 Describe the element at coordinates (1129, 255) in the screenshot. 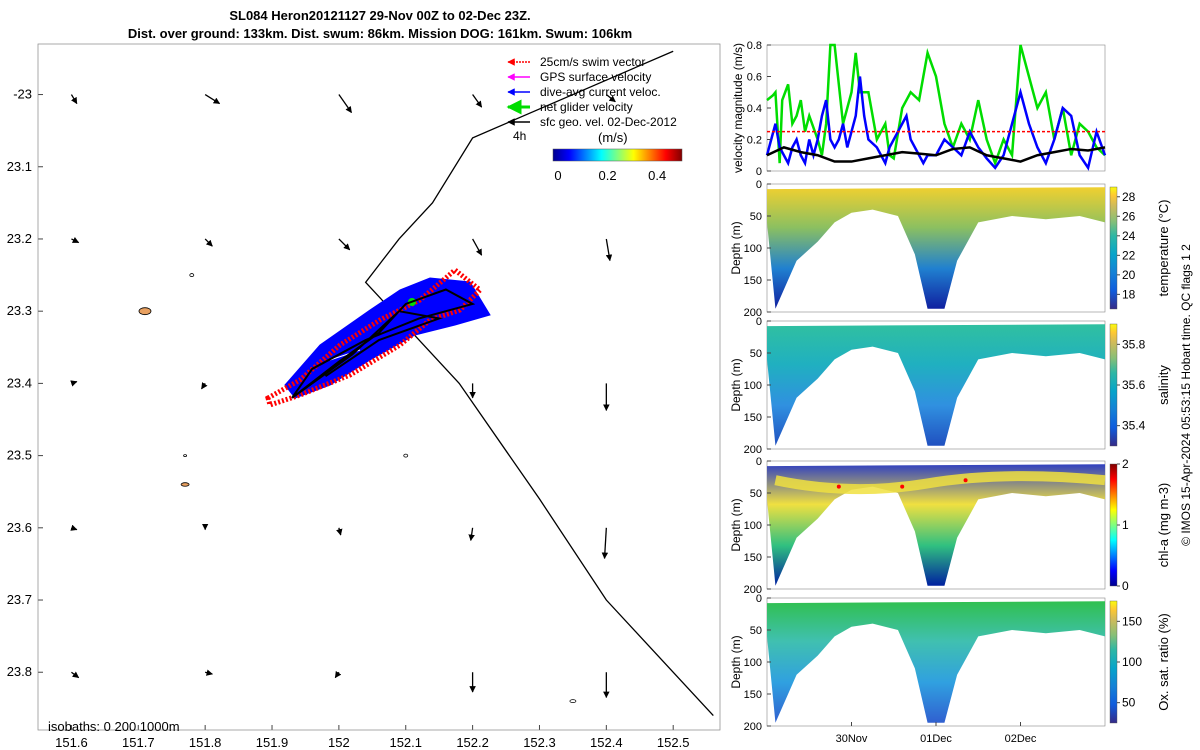

I see `colorbar-tick-label: 22` at that location.